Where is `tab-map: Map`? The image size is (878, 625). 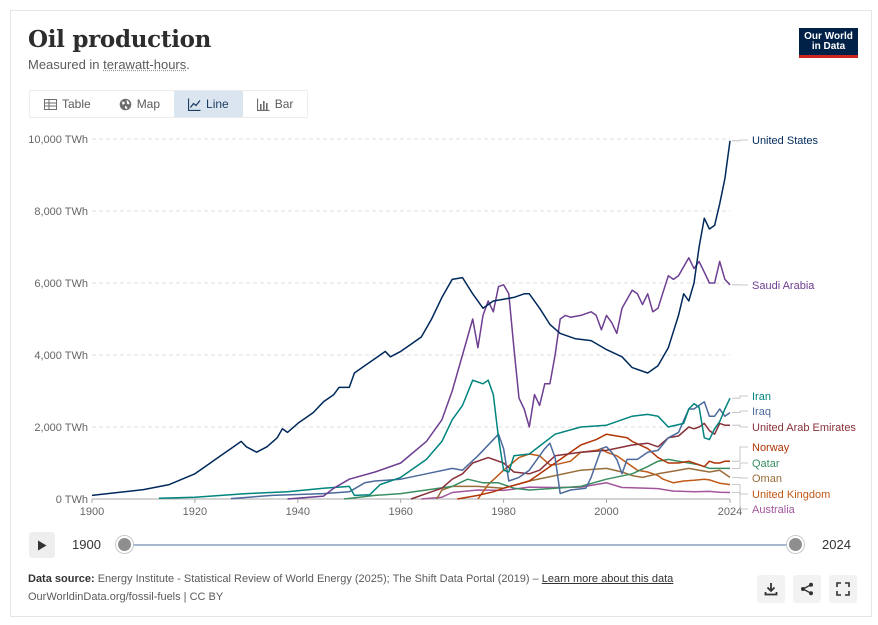 tab-map: Map is located at coordinates (139, 104).